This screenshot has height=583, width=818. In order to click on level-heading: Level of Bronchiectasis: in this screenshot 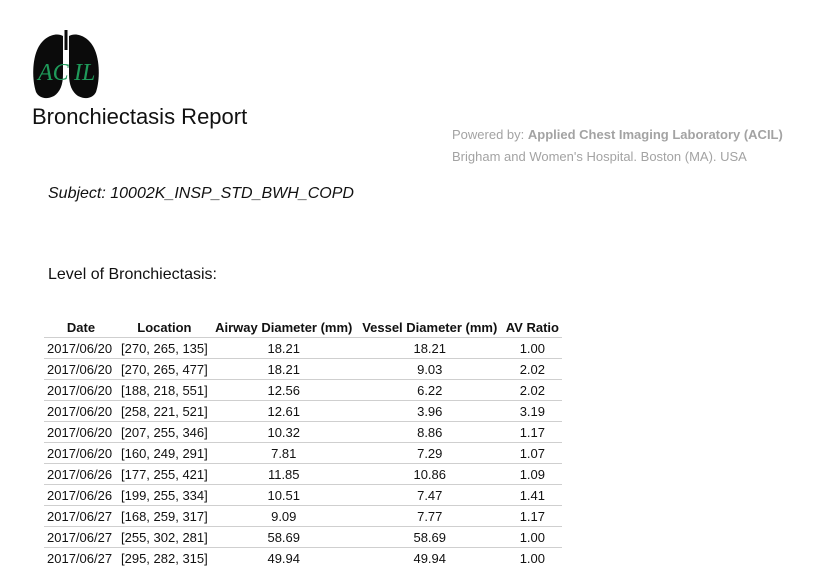, I will do `click(132, 274)`.